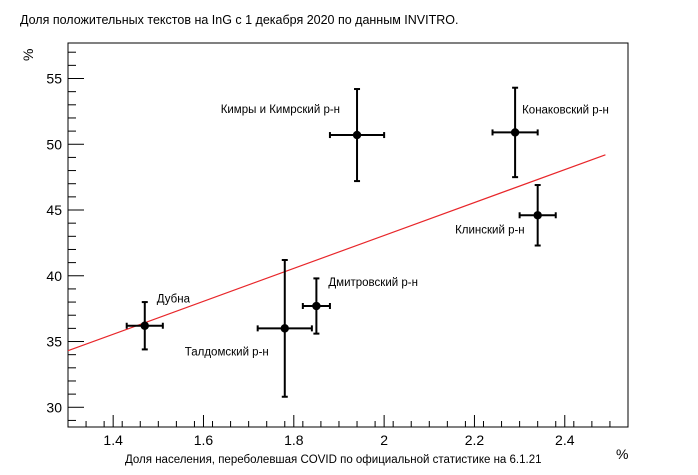 This screenshot has width=698, height=475. I want to click on y-tick-label: 35, so click(54, 342).